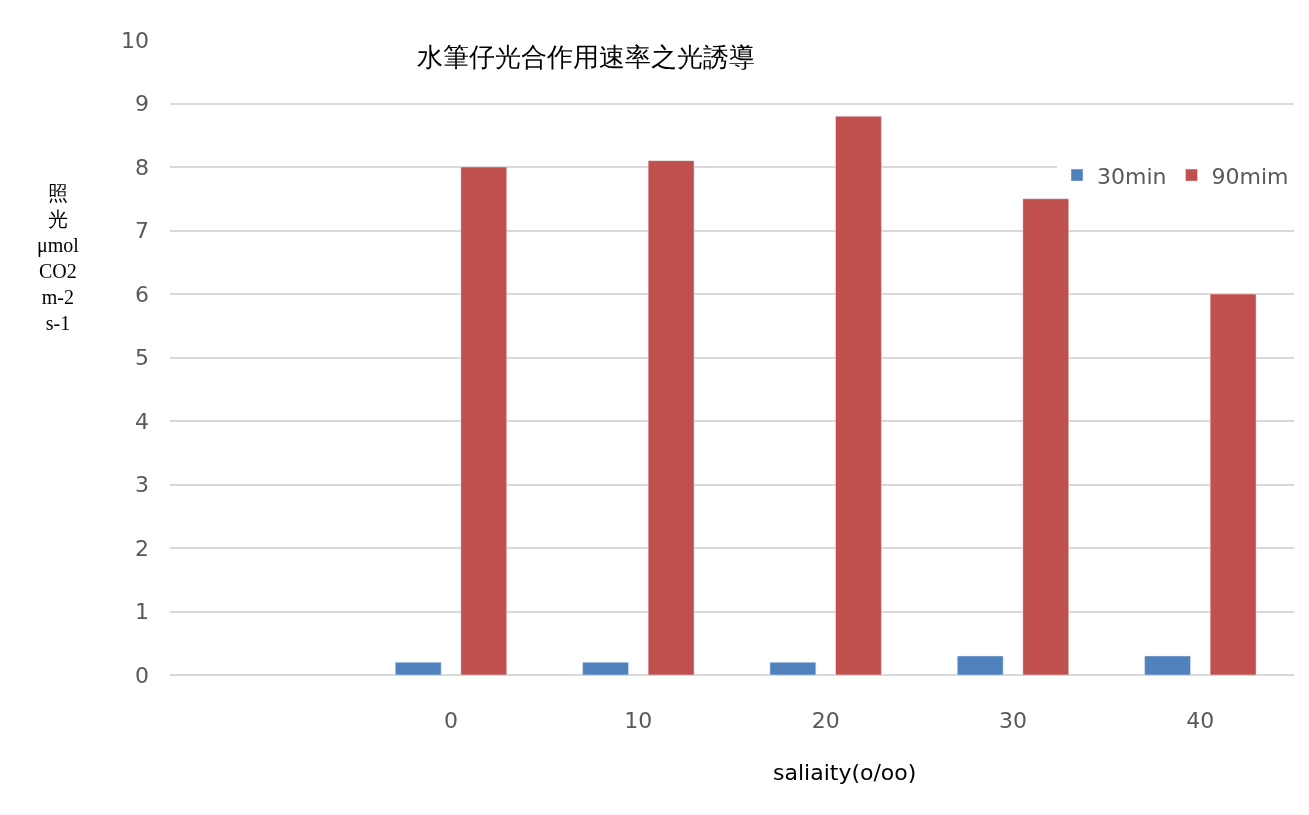  What do you see at coordinates (142, 358) in the screenshot?
I see `y-tick-label: 5` at bounding box center [142, 358].